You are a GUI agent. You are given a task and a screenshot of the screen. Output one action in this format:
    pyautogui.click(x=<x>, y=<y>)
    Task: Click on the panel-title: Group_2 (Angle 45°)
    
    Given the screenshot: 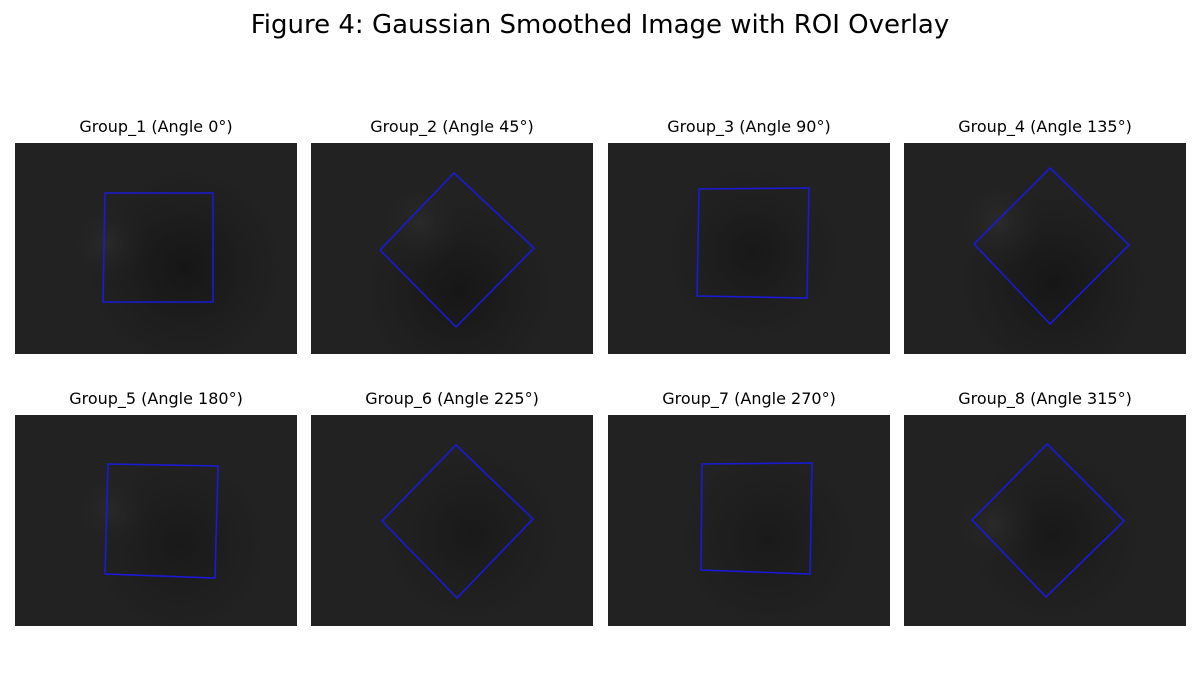 What is the action you would take?
    pyautogui.click(x=452, y=126)
    